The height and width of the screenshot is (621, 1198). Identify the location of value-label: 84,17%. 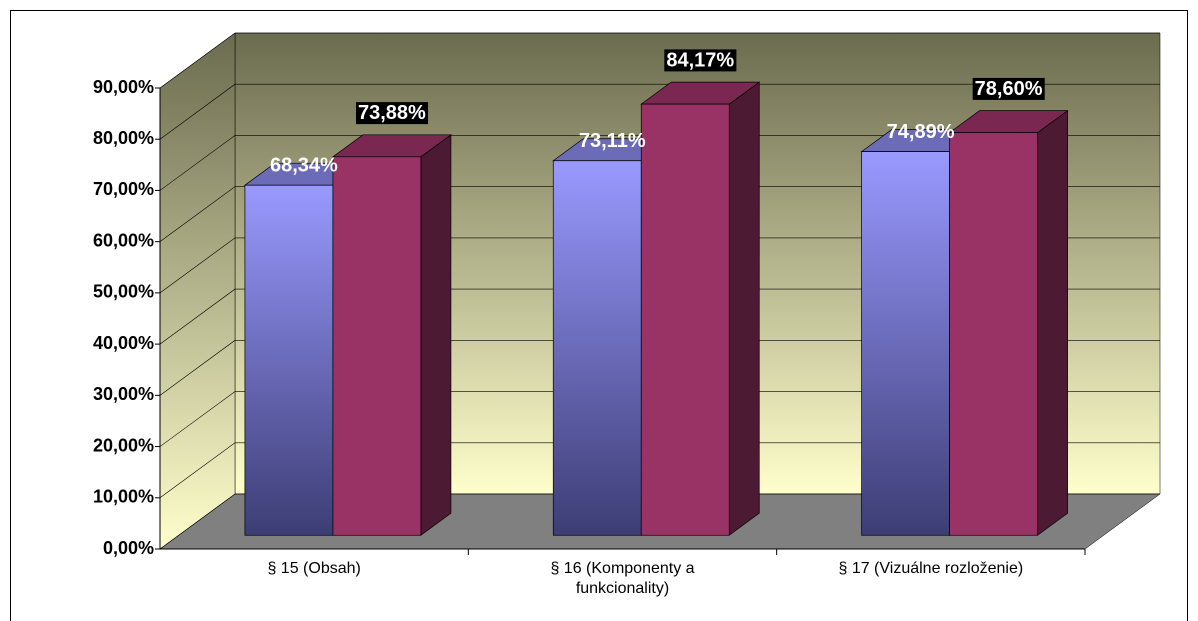
(700, 60).